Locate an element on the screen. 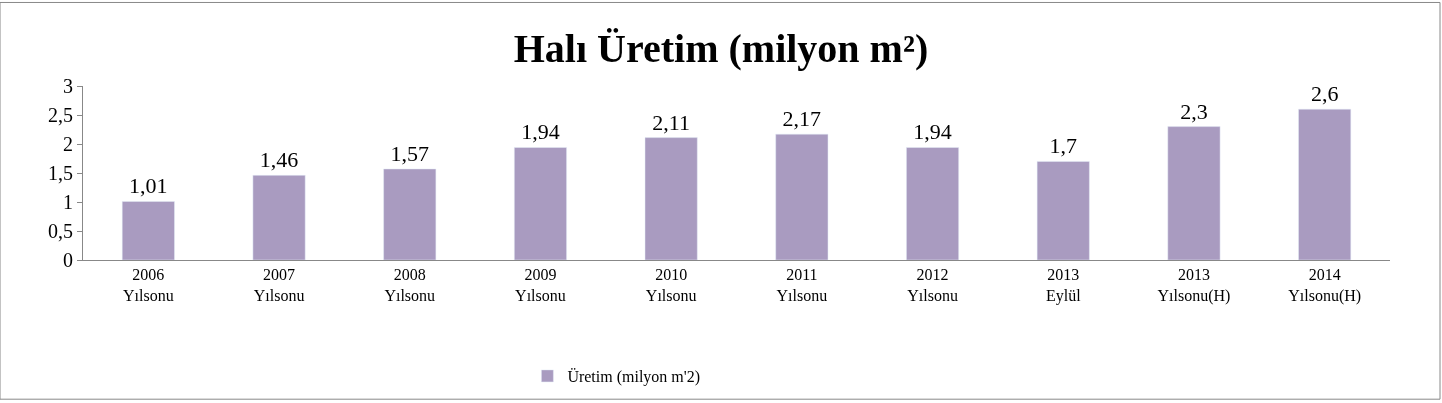  x-tick-label: 2013 Eylül is located at coordinates (1063, 285).